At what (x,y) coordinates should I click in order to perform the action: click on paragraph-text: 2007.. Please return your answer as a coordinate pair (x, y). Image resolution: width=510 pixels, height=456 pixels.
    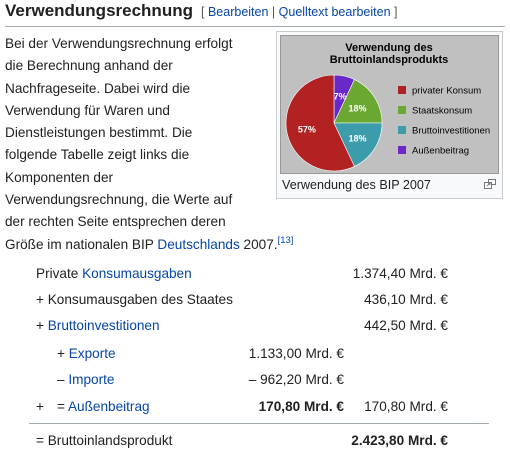
    Looking at the image, I should click on (258, 244).